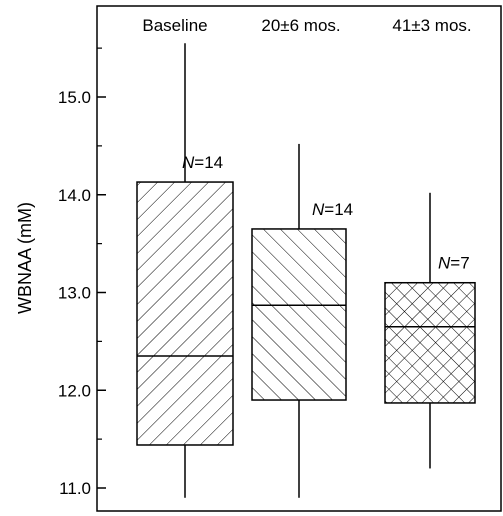 This screenshot has height=516, width=503. Describe the element at coordinates (82, 272) in the screenshot. I see `y-axis: 11.0 12.0 13.0 14.0 15.0` at that location.